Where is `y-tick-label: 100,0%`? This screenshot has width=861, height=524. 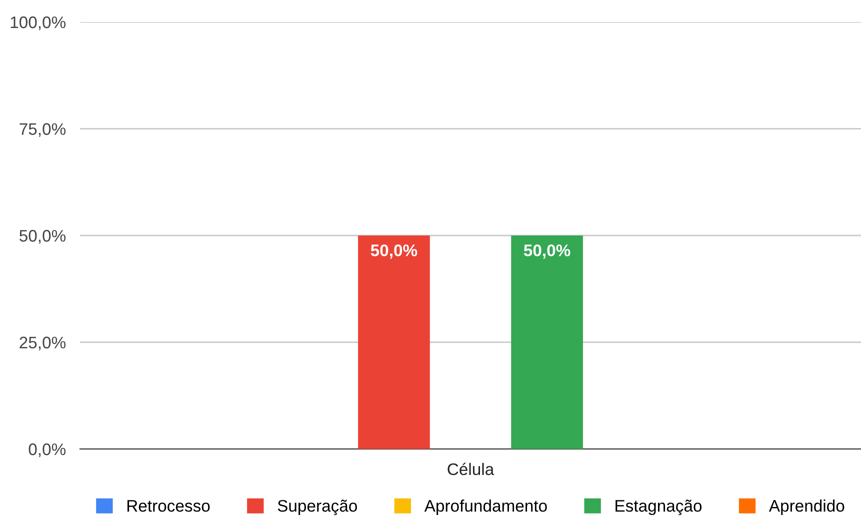
y-tick-label: 100,0% is located at coordinates (38, 23).